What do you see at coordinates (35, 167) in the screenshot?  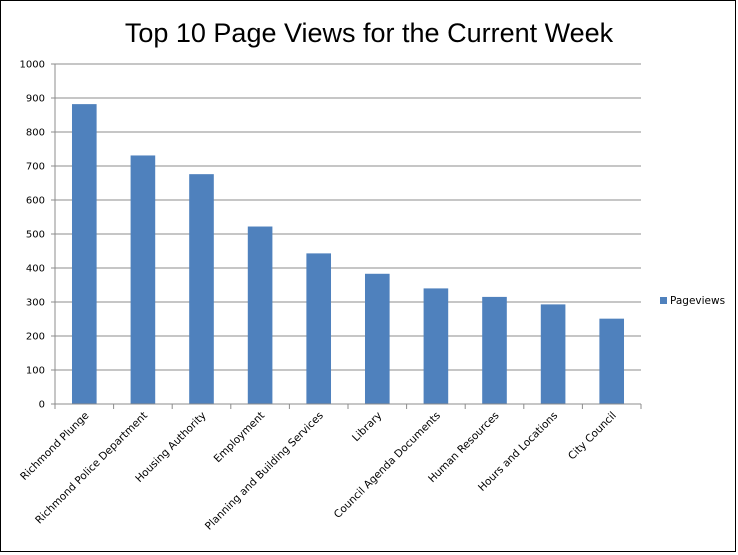 I see `y-tick-label: 700` at bounding box center [35, 167].